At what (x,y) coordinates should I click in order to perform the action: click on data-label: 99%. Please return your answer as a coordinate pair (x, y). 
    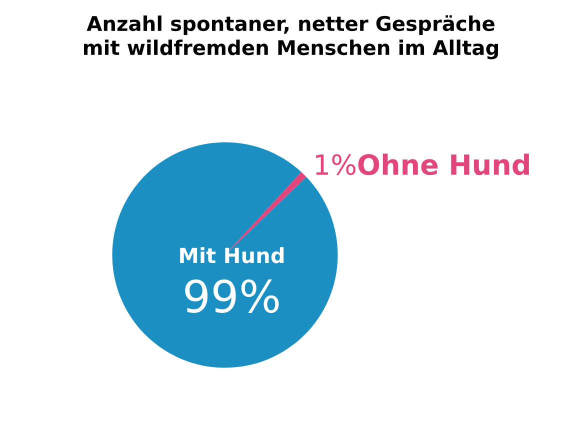
    Looking at the image, I should click on (232, 296).